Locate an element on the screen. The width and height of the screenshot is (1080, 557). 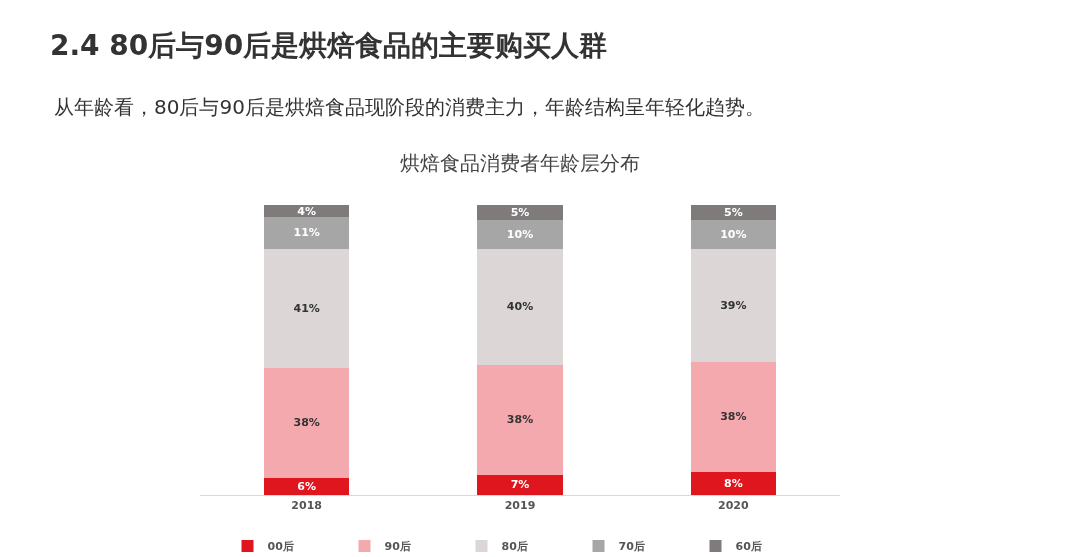
data-label: 41% is located at coordinates (306, 308).